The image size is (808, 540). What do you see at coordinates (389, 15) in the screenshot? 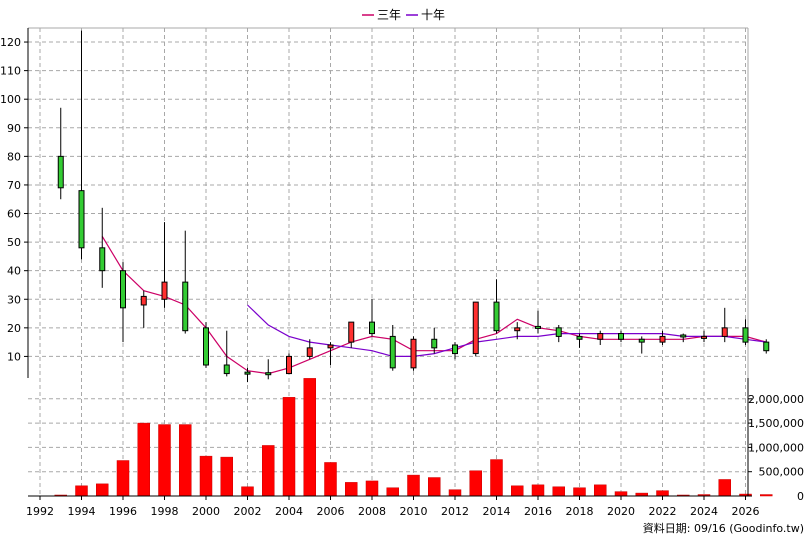
I see `legend-label-three-year: 三年` at bounding box center [389, 15].